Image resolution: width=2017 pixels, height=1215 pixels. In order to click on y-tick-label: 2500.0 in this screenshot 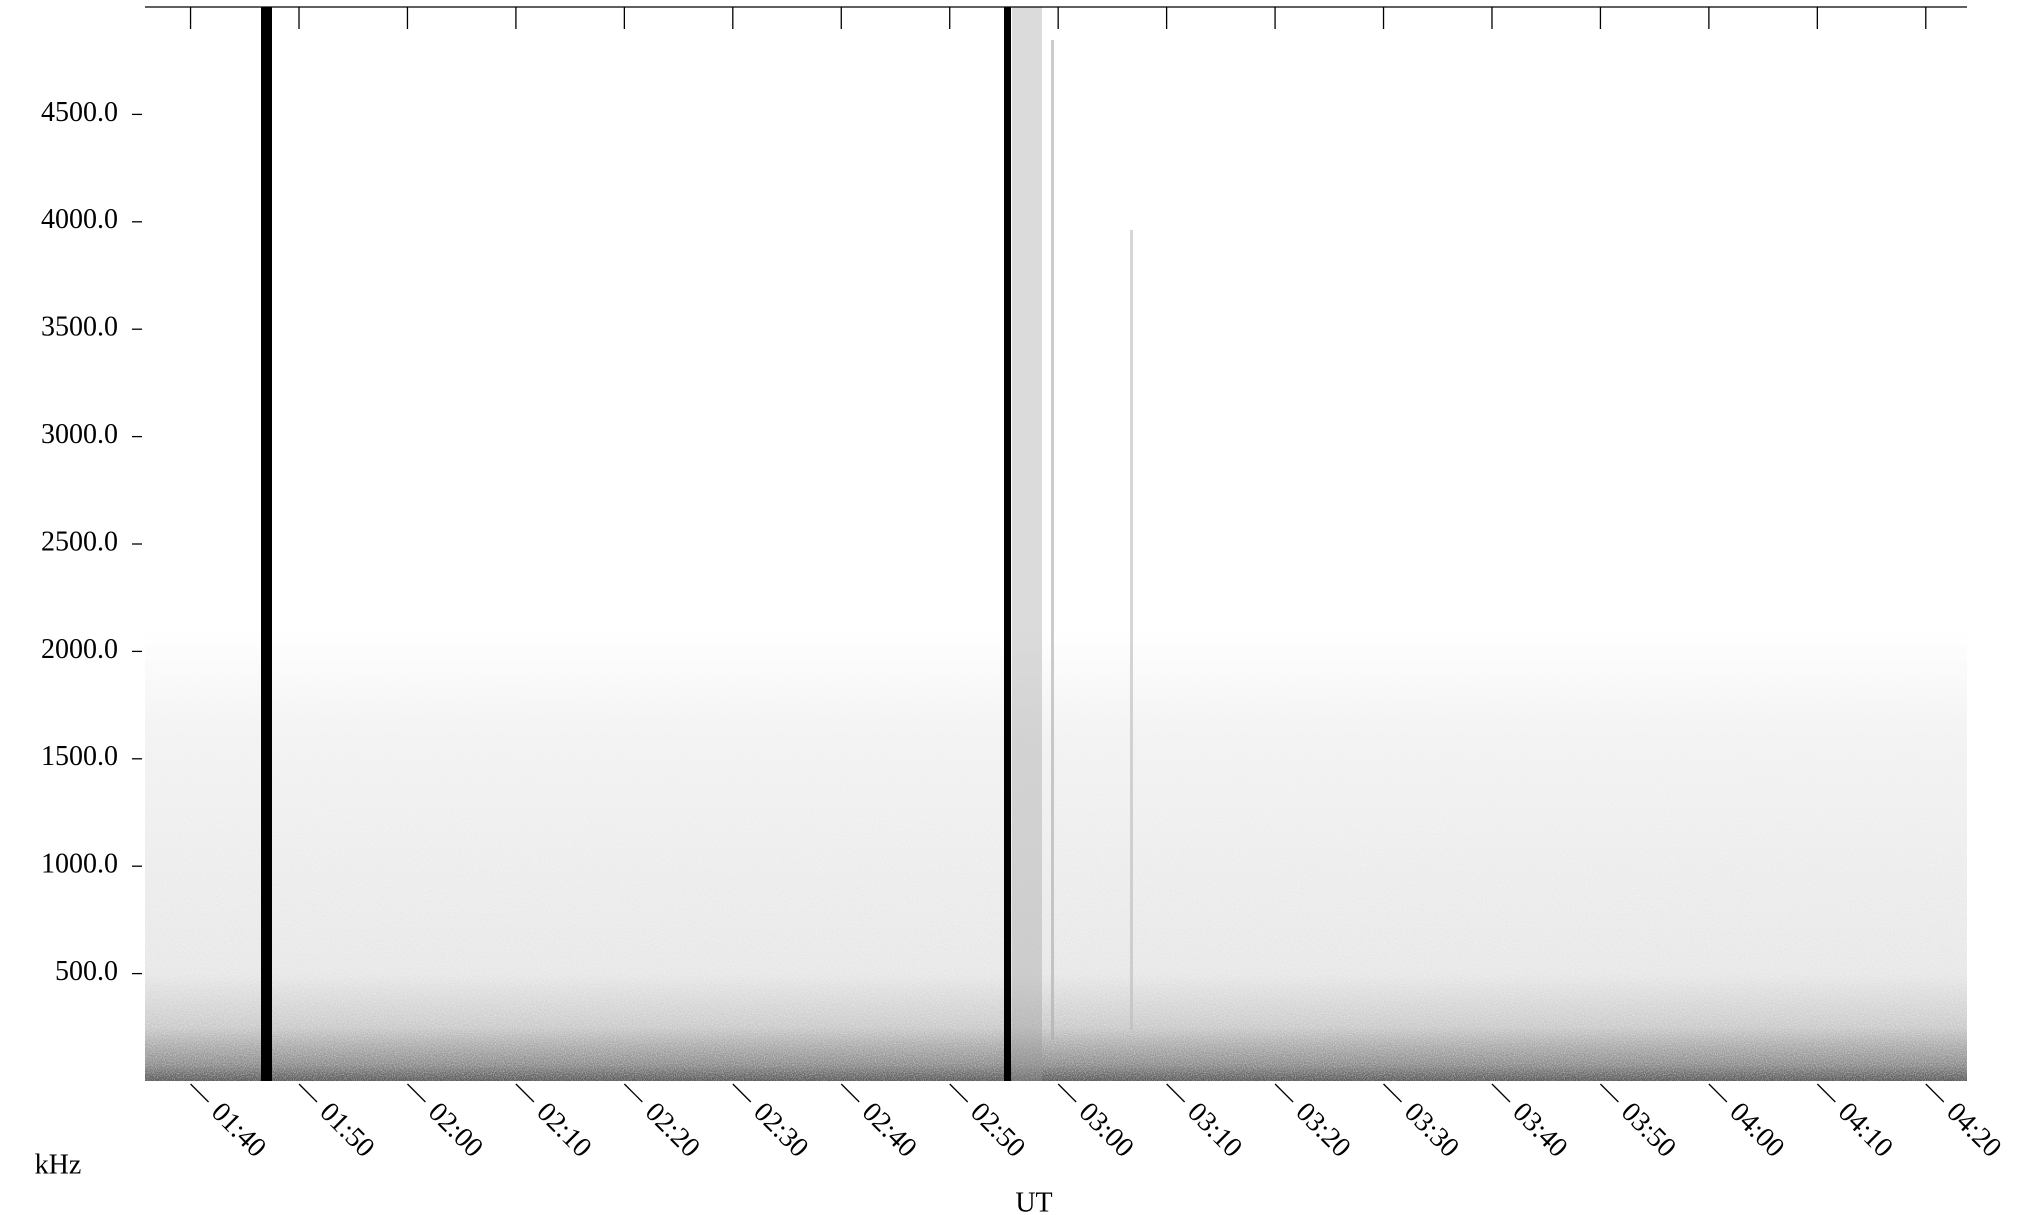, I will do `click(79, 541)`.